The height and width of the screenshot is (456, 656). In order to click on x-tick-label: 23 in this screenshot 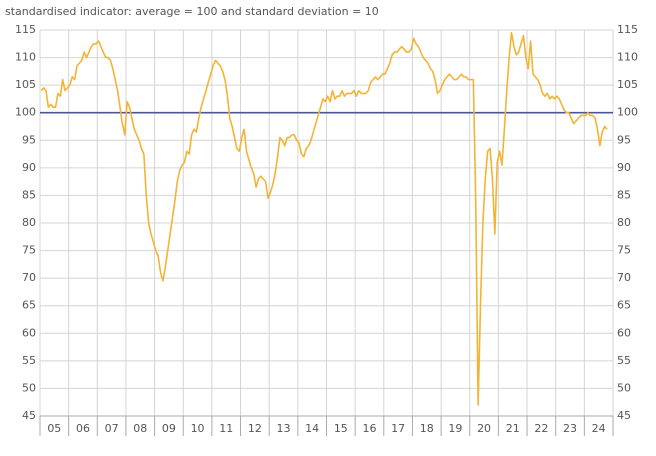, I will do `click(570, 428)`.